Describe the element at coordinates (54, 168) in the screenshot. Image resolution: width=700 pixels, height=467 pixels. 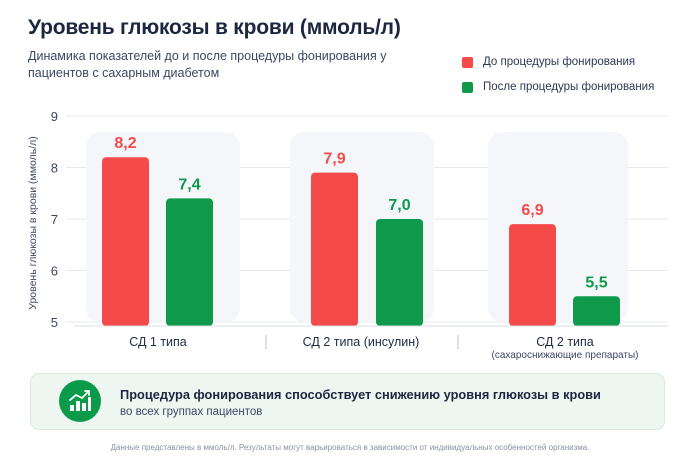
I see `y-tick-label: 8` at that location.